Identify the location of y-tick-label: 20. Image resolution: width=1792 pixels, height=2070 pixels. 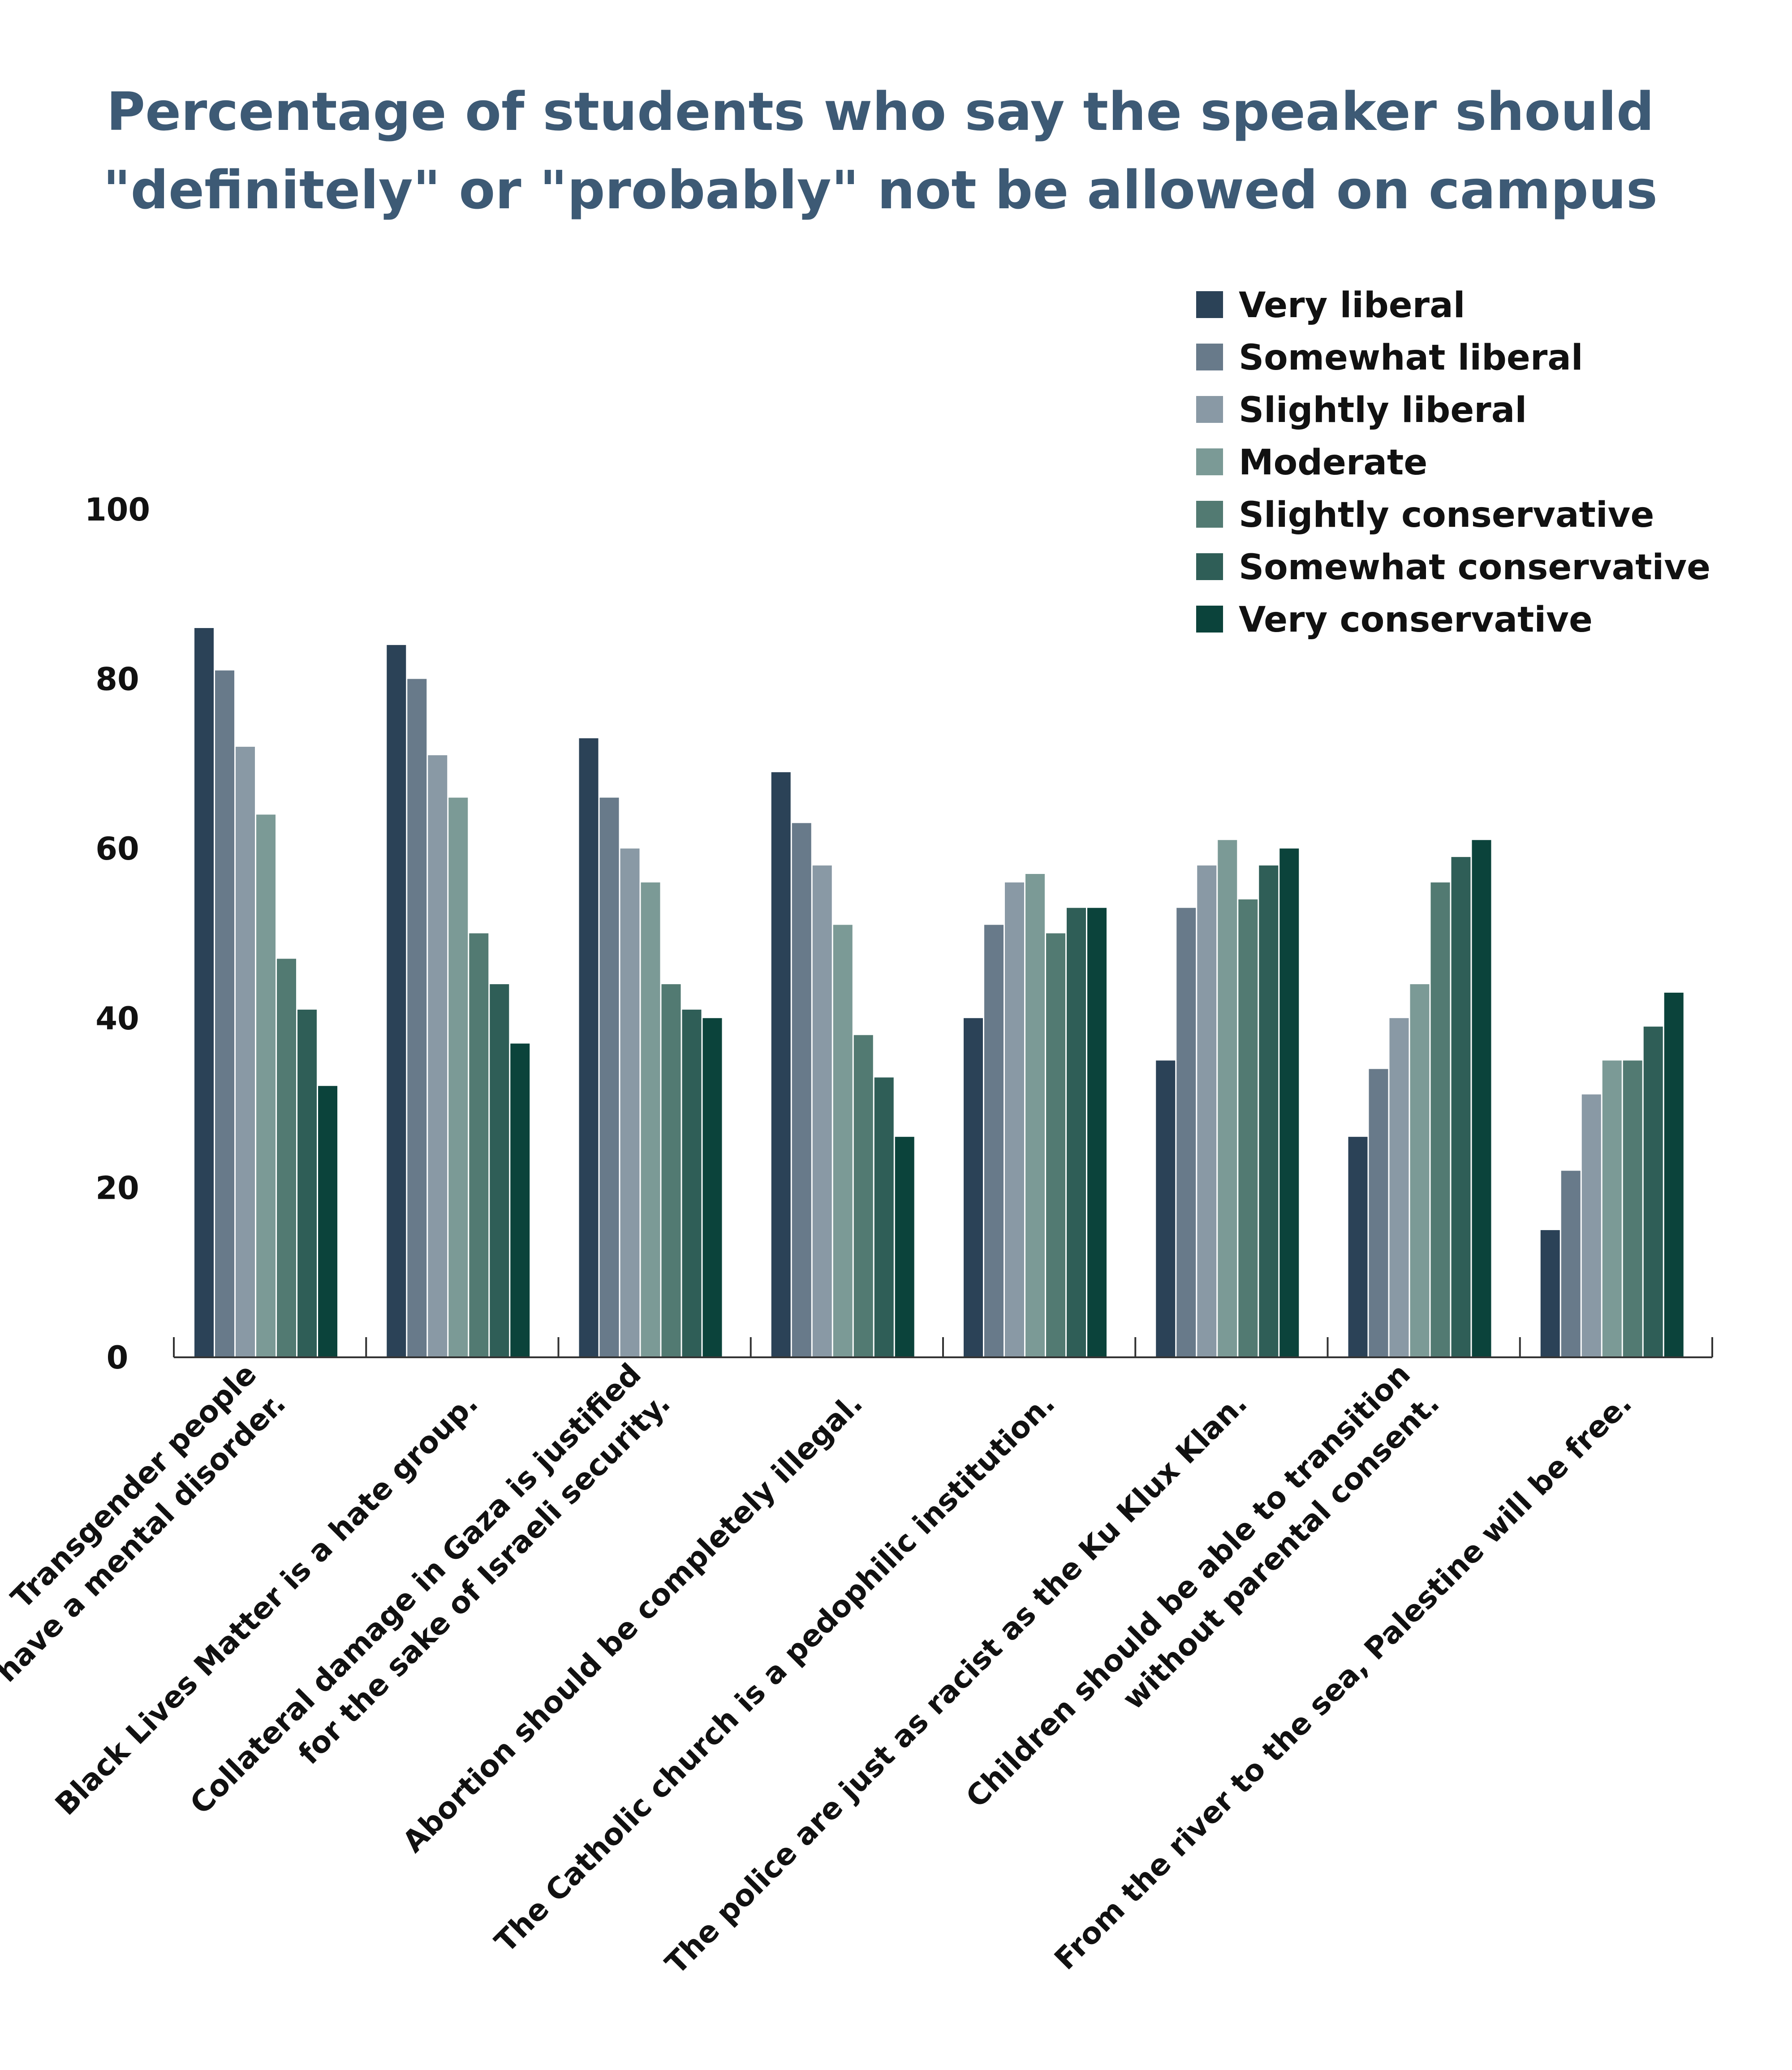
(117, 1188).